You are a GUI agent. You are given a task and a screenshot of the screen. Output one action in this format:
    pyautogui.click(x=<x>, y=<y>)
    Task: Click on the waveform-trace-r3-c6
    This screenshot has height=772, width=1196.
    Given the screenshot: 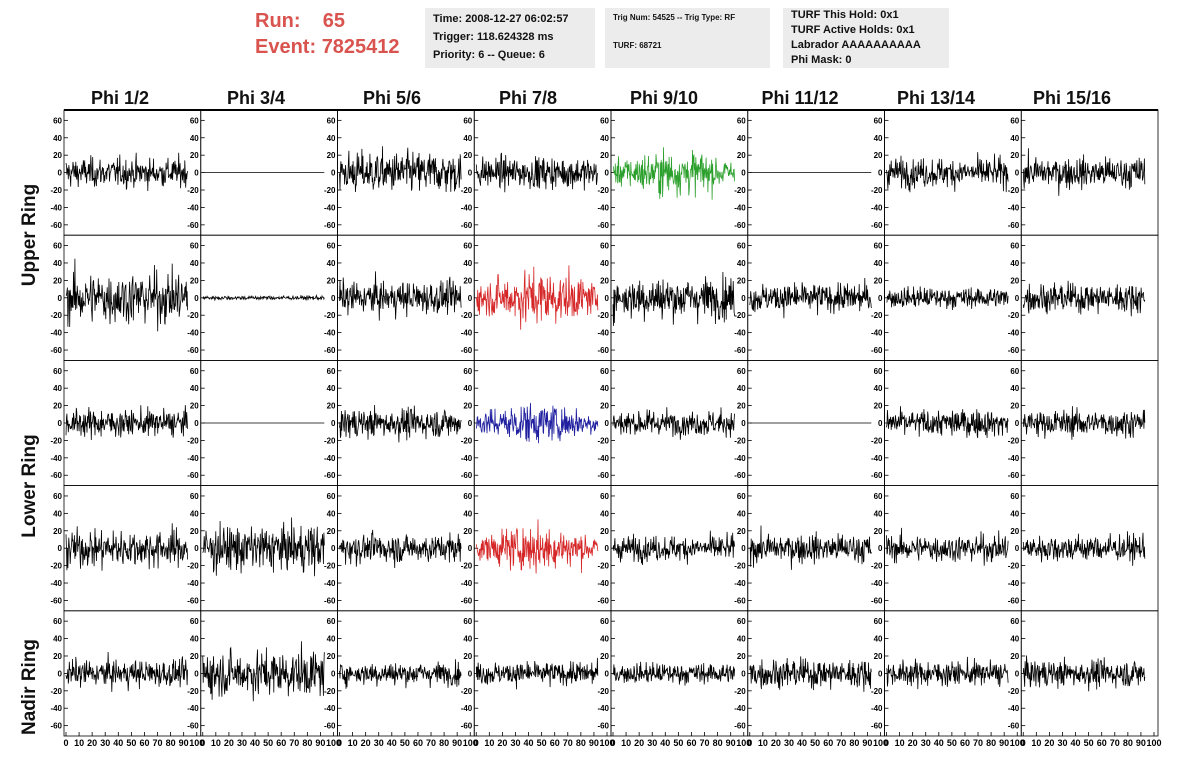 What is the action you would take?
    pyautogui.click(x=947, y=546)
    